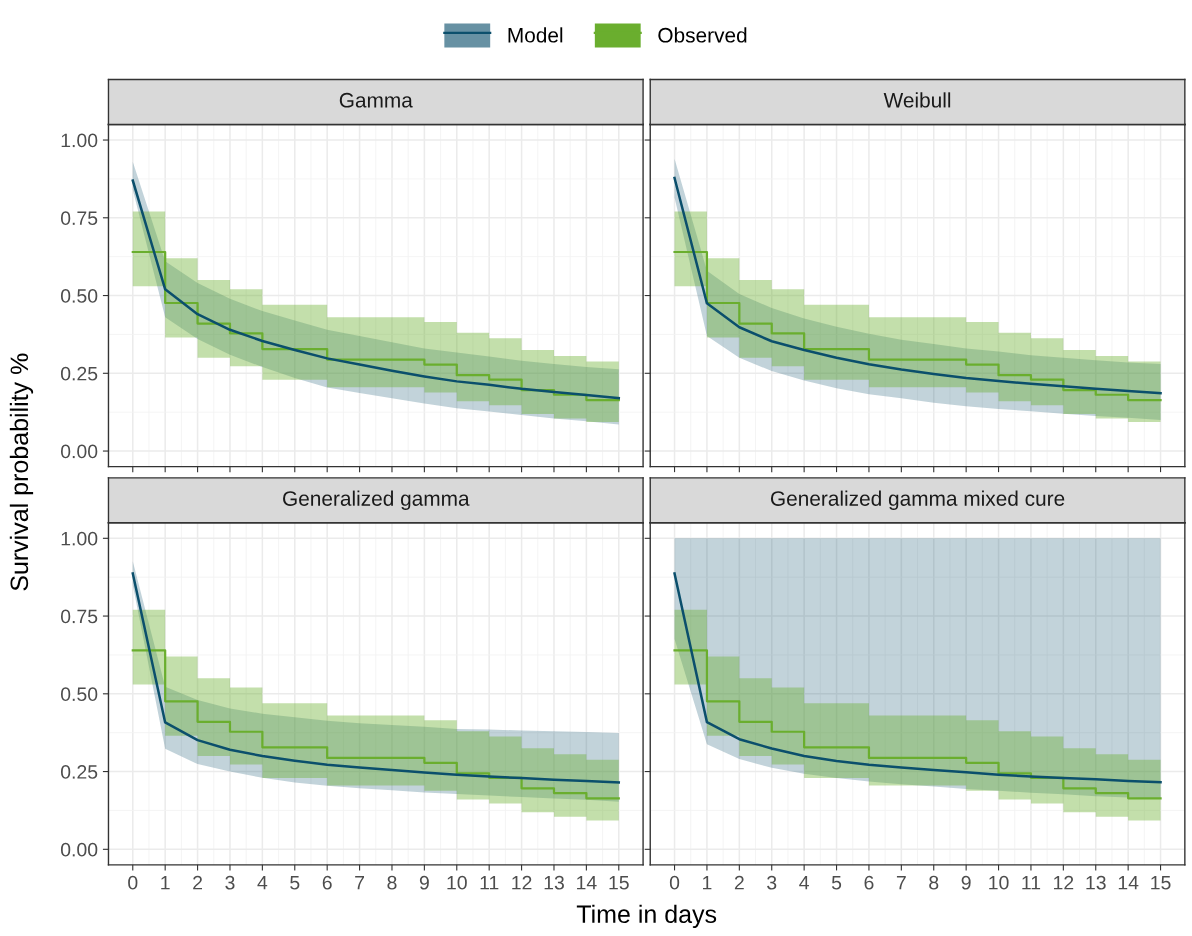  I want to click on legend-label: Observed, so click(702, 35).